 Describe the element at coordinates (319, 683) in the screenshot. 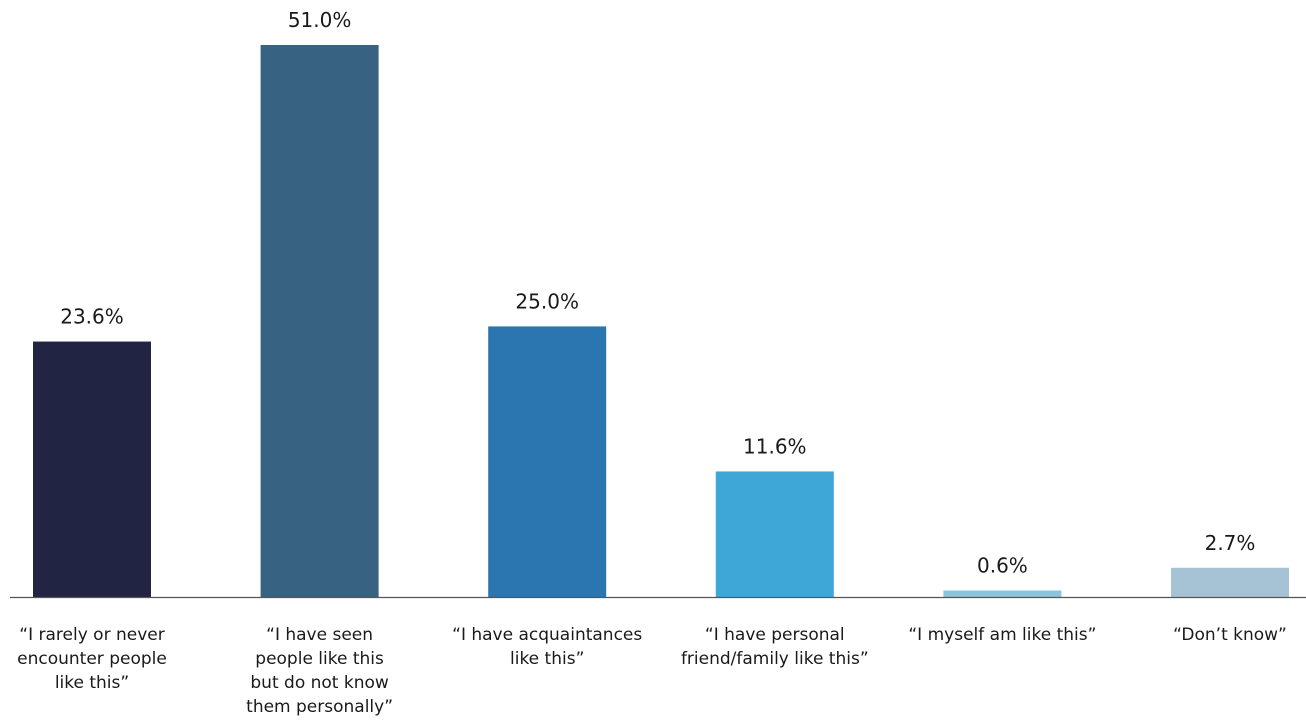

I see `category-label-line: but do not know` at that location.